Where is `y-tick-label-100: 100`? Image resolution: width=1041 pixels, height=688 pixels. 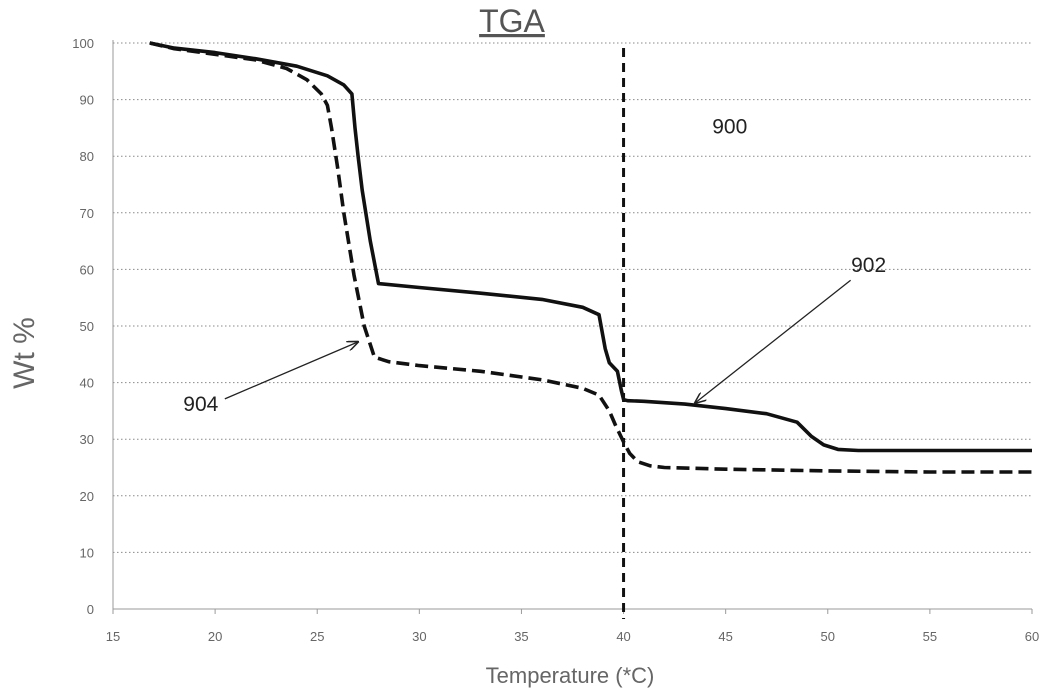 y-tick-label-100: 100 is located at coordinates (83, 43).